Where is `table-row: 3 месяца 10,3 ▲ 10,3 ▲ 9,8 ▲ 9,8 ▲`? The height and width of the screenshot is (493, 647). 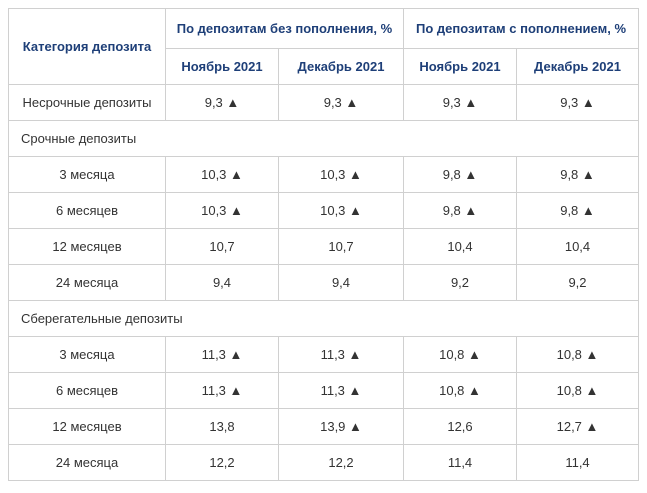
table-row: 3 месяца 10,3 ▲ 10,3 ▲ 9,8 ▲ 9,8 ▲ is located at coordinates (323, 174).